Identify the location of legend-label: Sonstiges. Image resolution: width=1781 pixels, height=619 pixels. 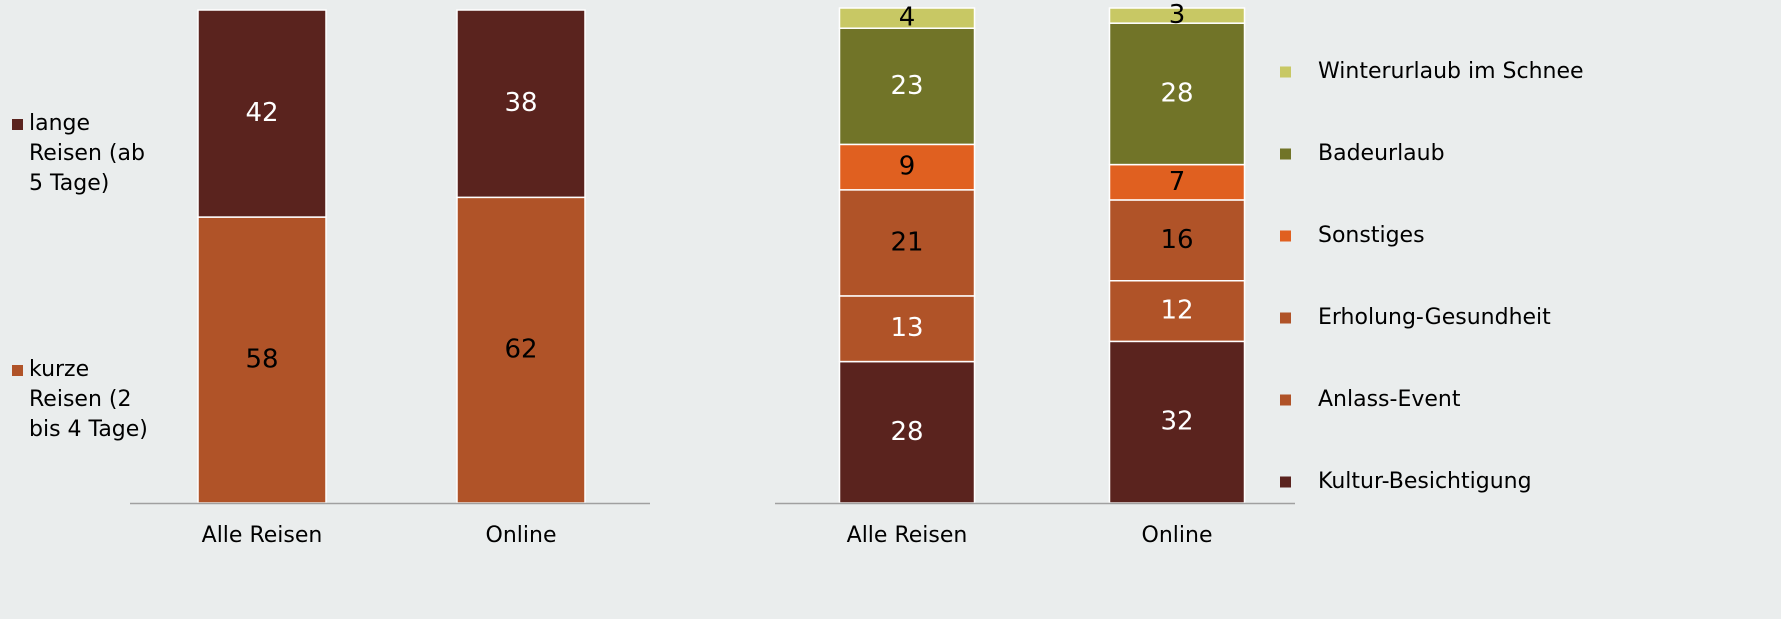
(1371, 235).